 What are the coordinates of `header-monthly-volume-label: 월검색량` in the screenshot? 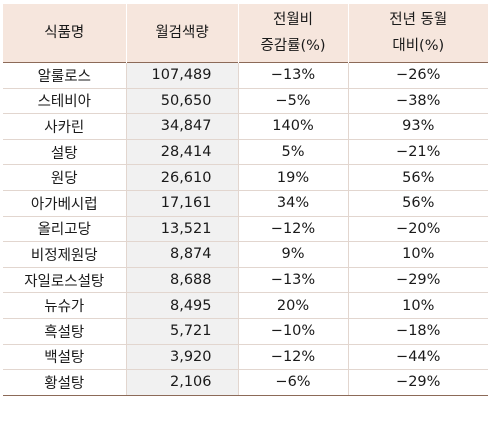 It's located at (182, 33).